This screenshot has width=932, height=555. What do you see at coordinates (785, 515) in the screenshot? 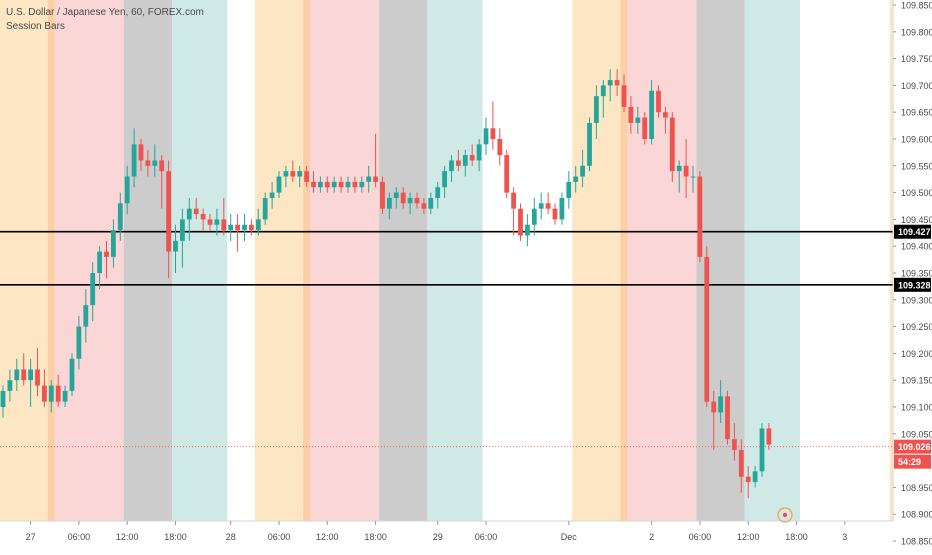
I see `alert-marker-icon` at bounding box center [785, 515].